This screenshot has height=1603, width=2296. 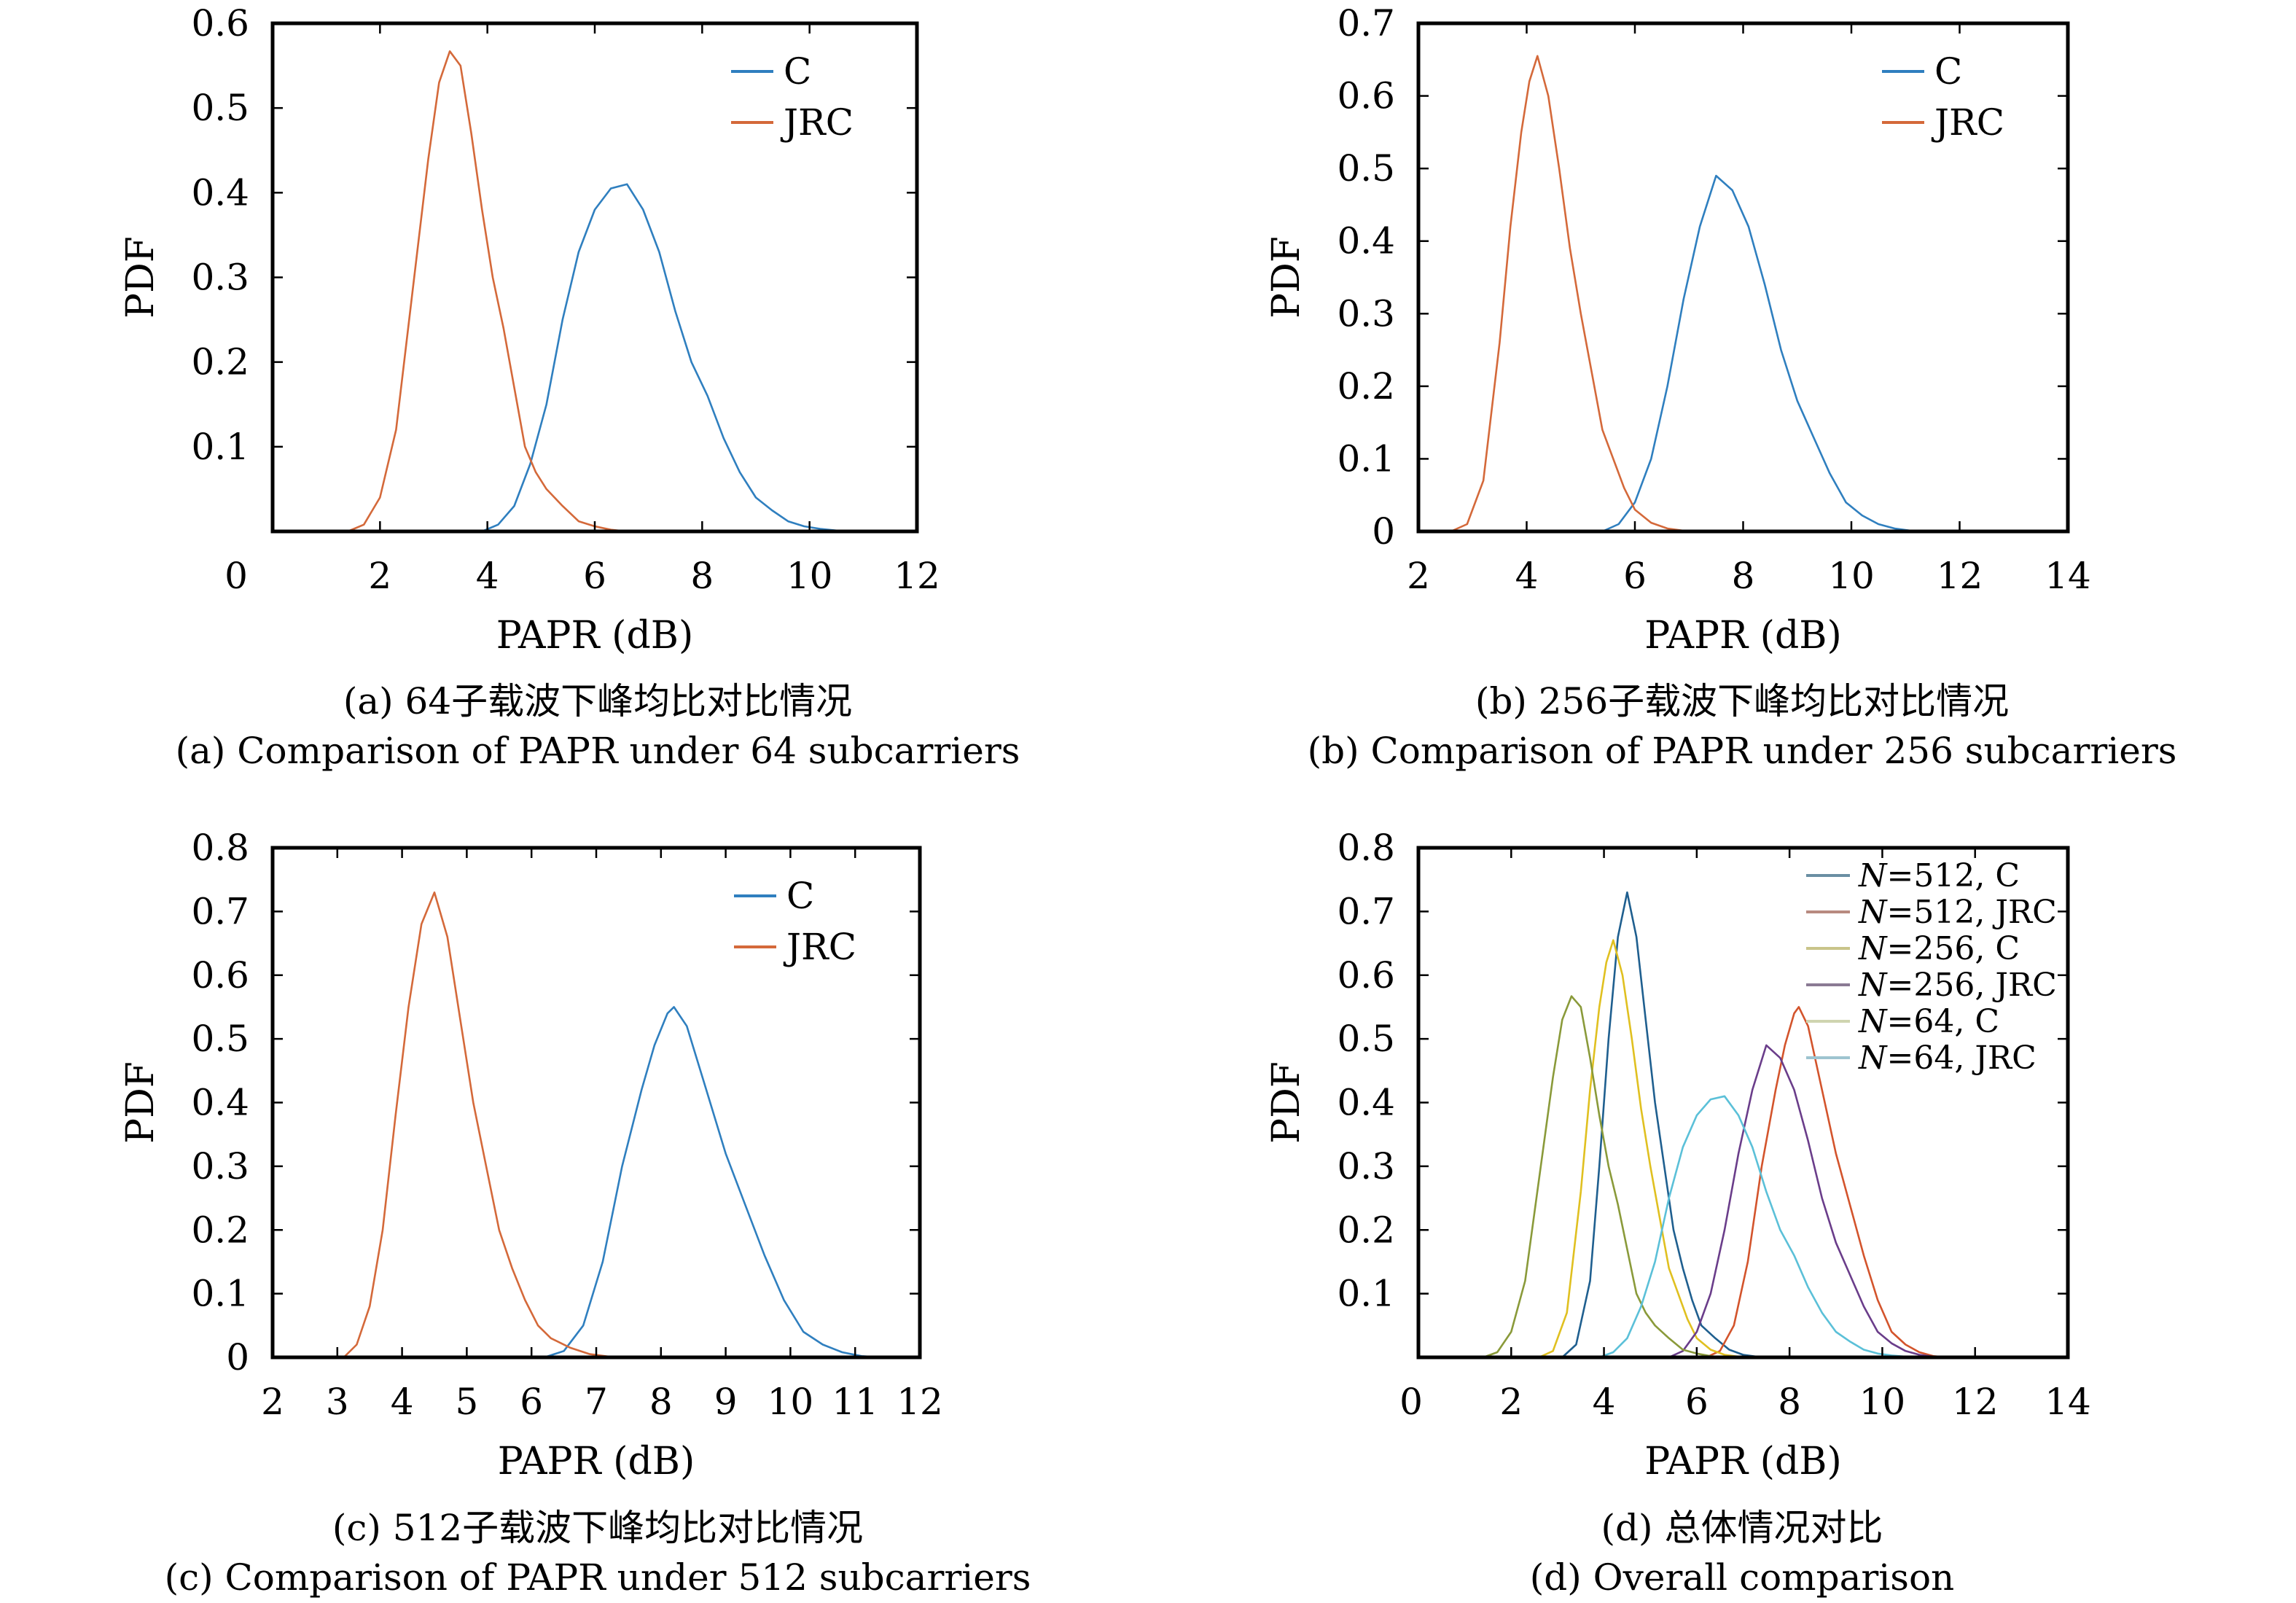 I want to click on caption-d: (d) 总体情况对比 (d) Overall comparison, so click(x=1742, y=1553).